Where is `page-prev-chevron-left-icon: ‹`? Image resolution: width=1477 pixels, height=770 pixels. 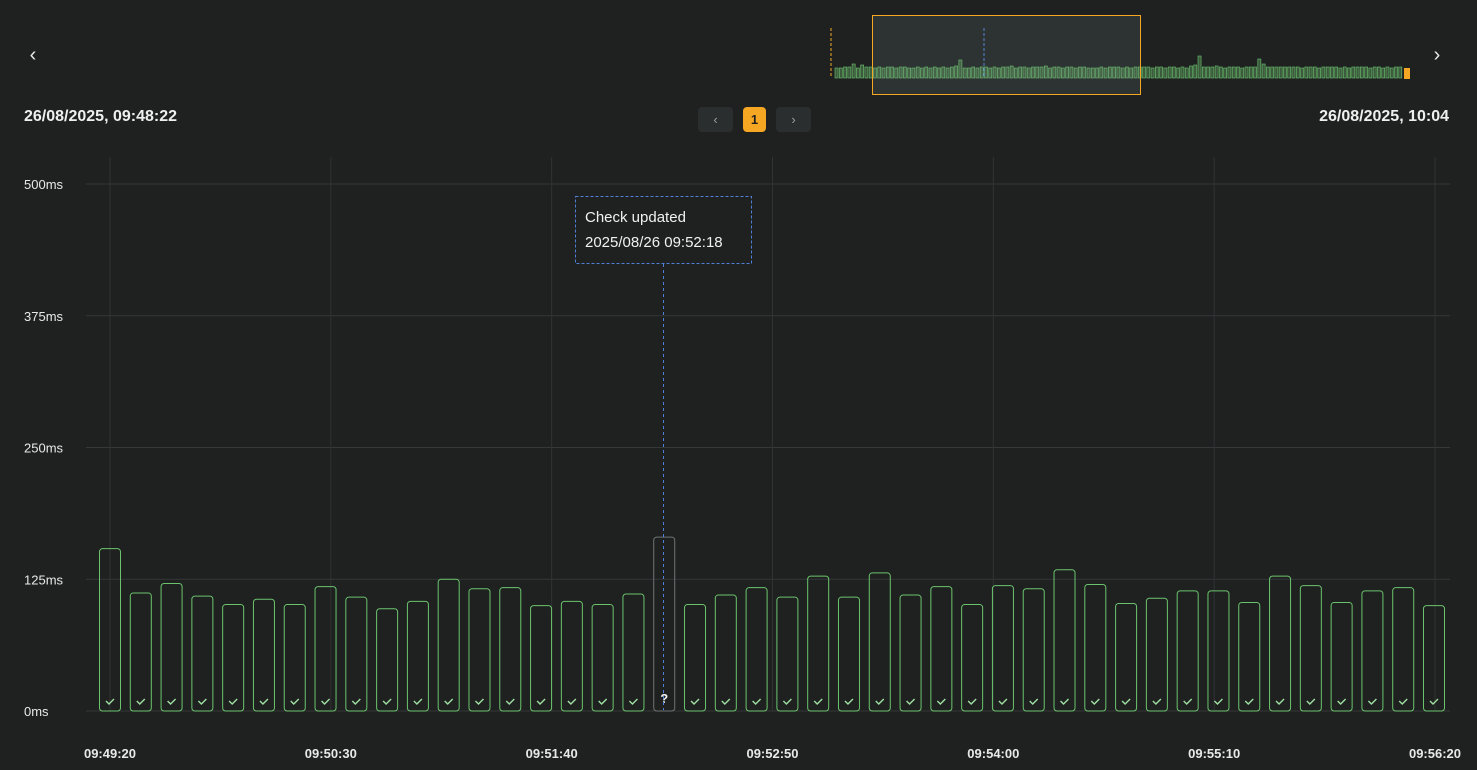
page-prev-chevron-left-icon: ‹ is located at coordinates (715, 119).